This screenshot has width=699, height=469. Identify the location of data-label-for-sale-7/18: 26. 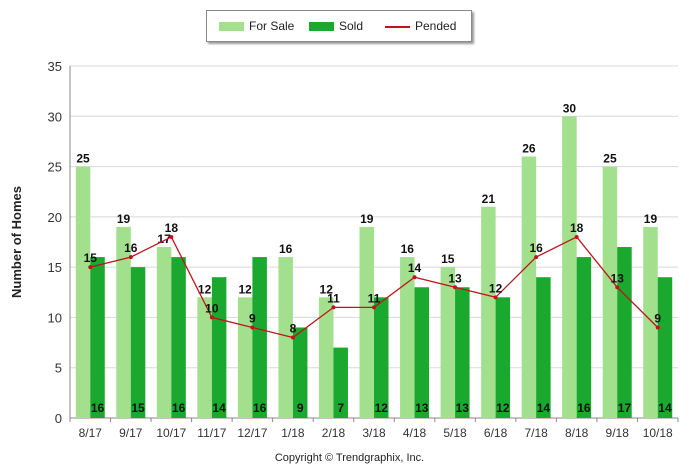
(529, 149).